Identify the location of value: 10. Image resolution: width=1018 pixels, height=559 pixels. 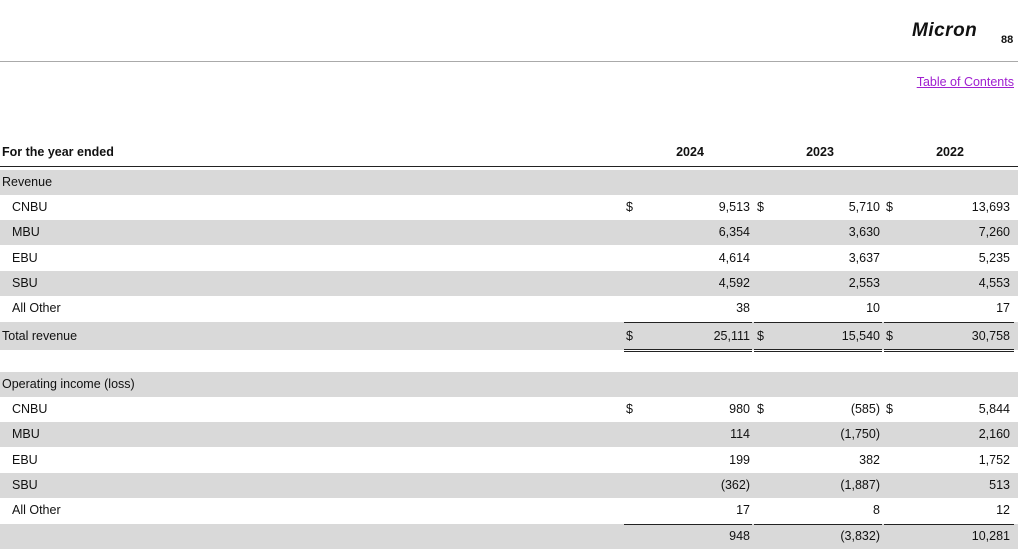
(873, 308).